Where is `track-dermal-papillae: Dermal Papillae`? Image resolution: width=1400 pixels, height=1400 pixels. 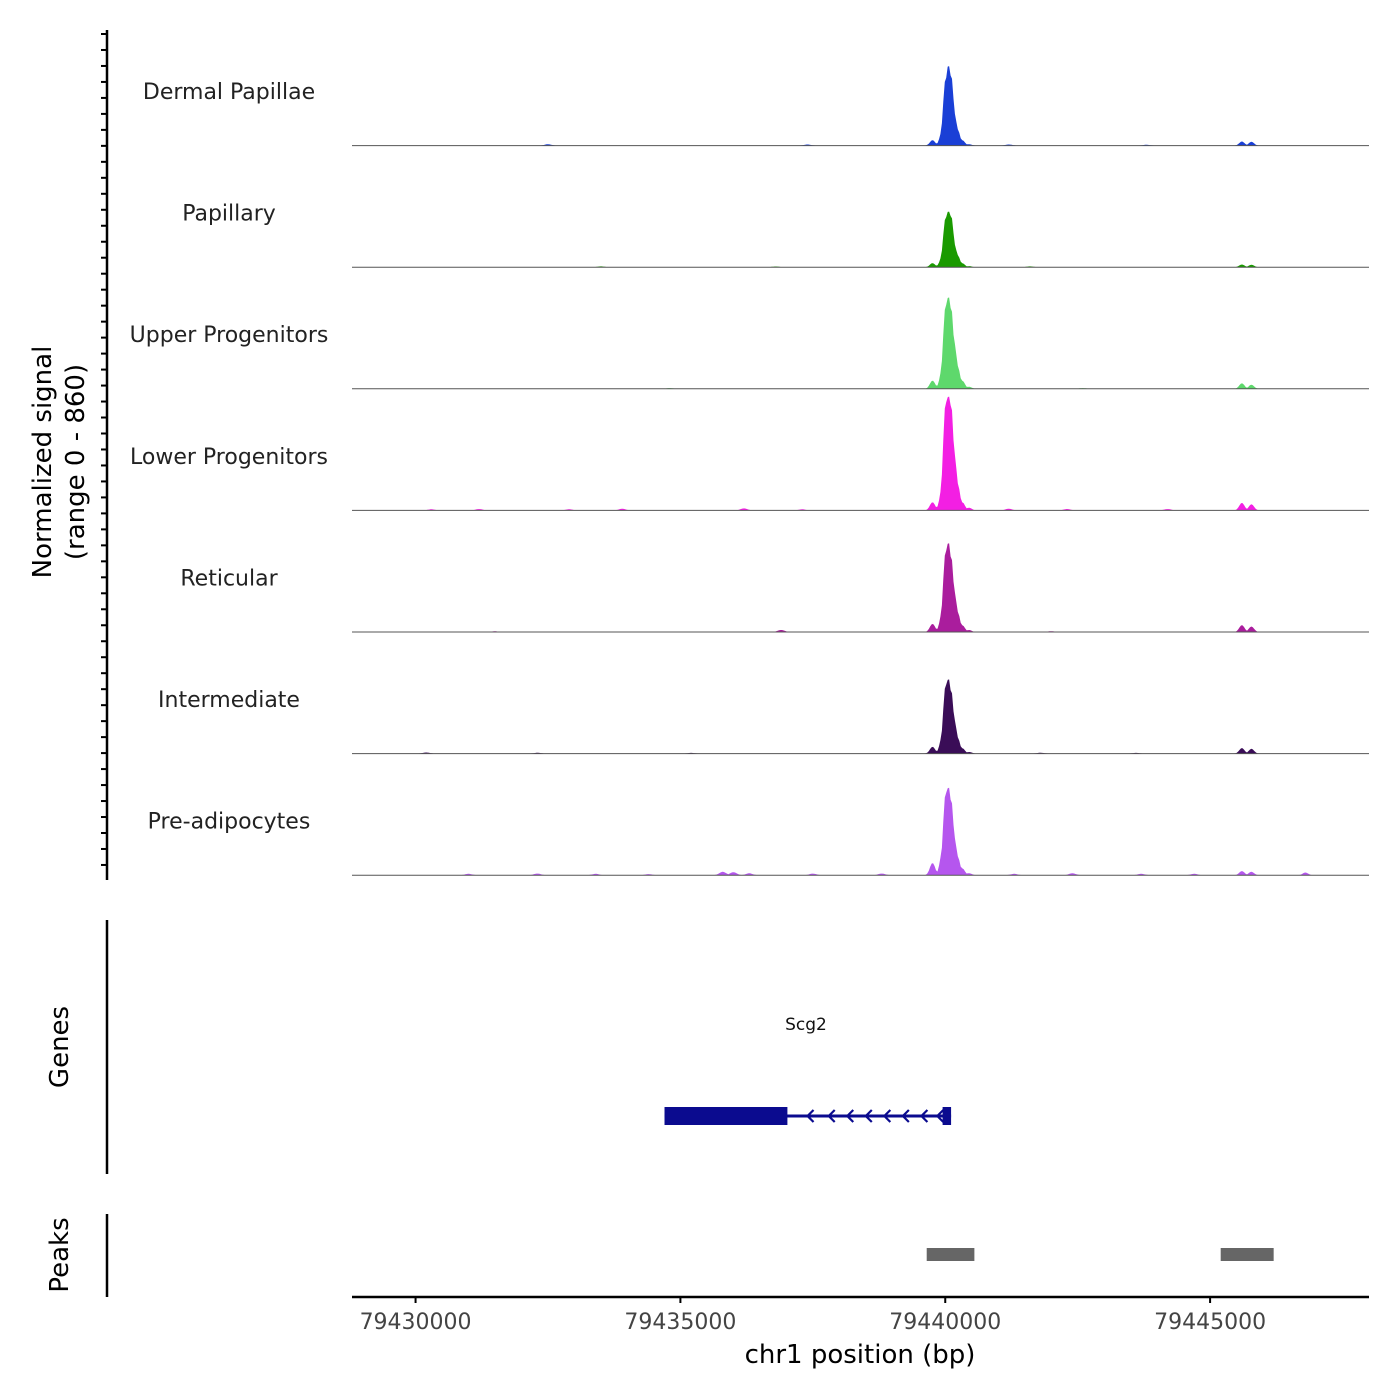 track-dermal-papillae: Dermal Papillae is located at coordinates (756, 106).